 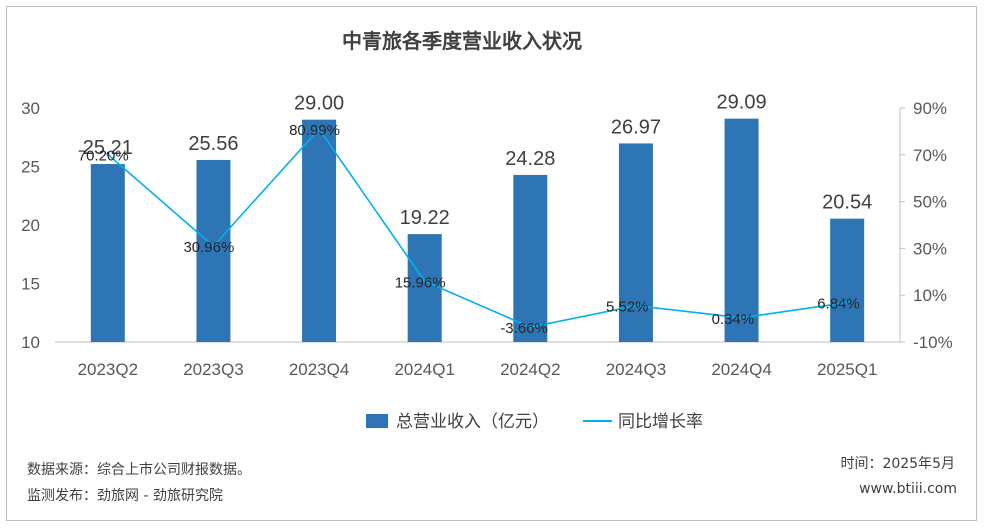 What do you see at coordinates (933, 342) in the screenshot?
I see `y-right-tick-label: -10%` at bounding box center [933, 342].